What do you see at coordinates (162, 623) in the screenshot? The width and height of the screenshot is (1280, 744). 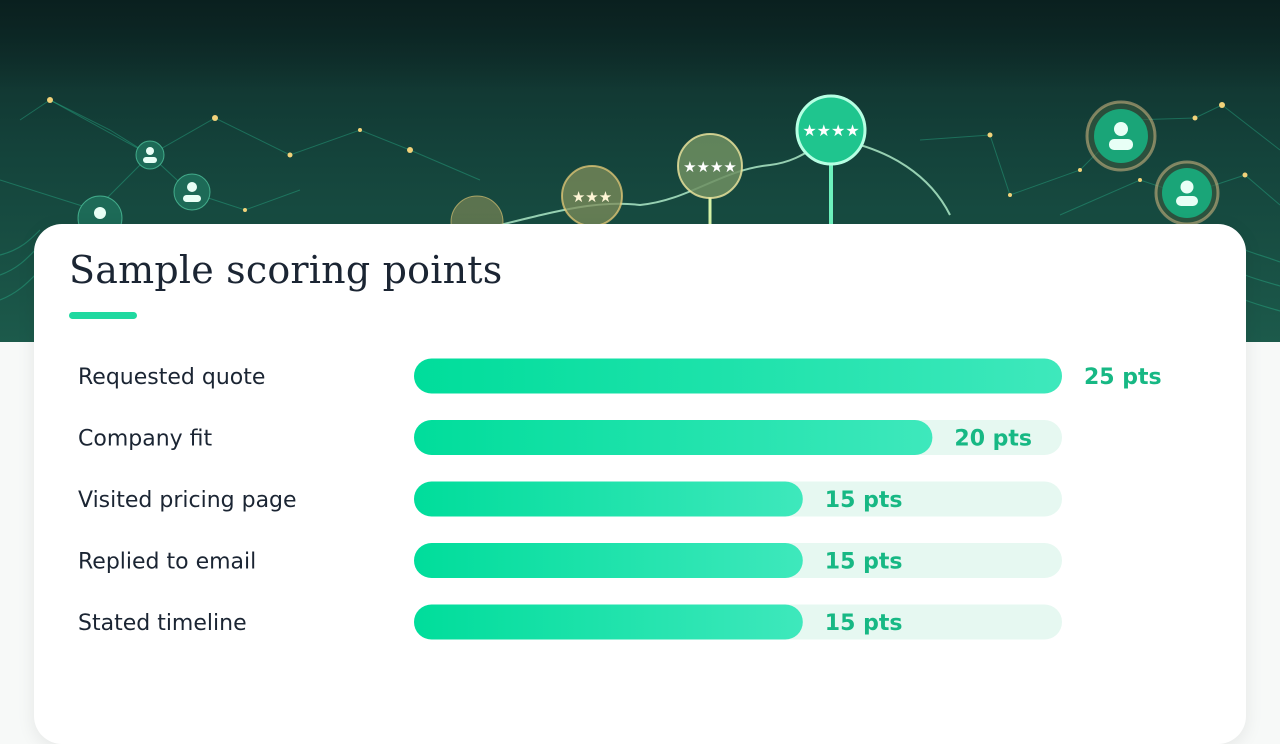 I see `category-label: Stated timeline` at bounding box center [162, 623].